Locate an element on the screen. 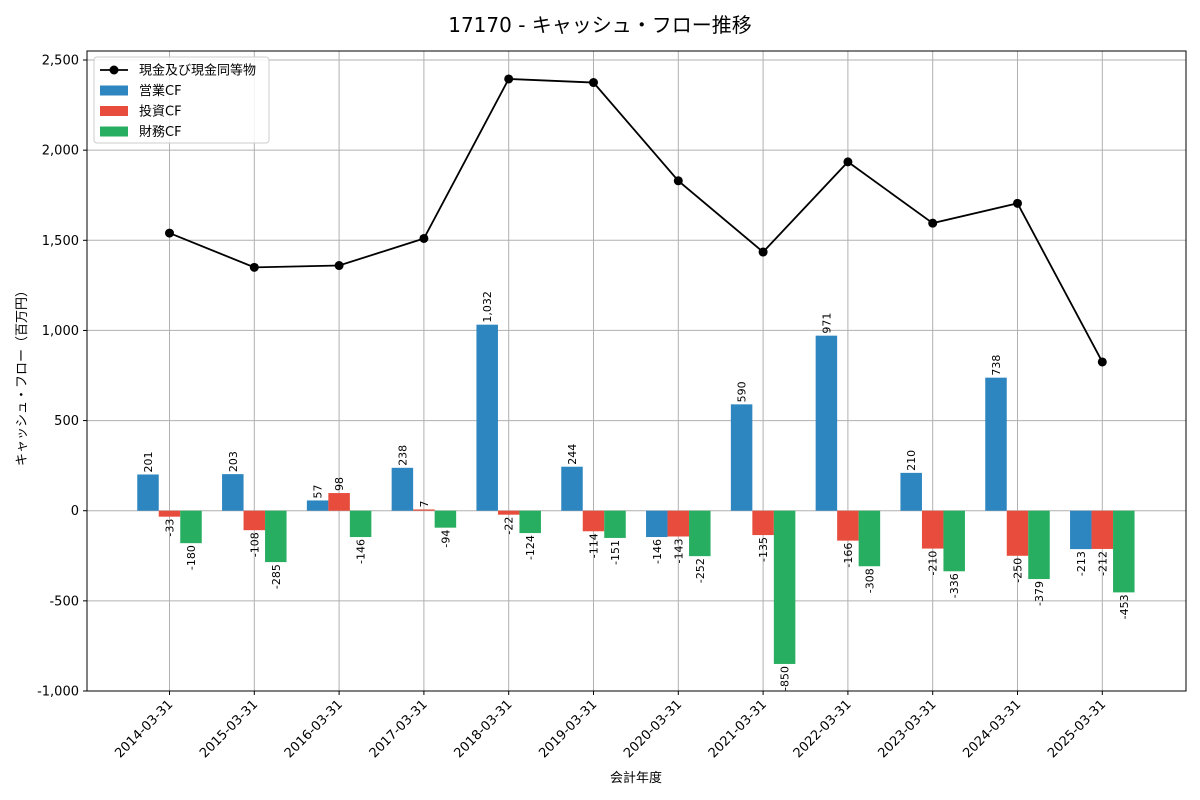  bar-data-label: 201 is located at coordinates (148, 461).